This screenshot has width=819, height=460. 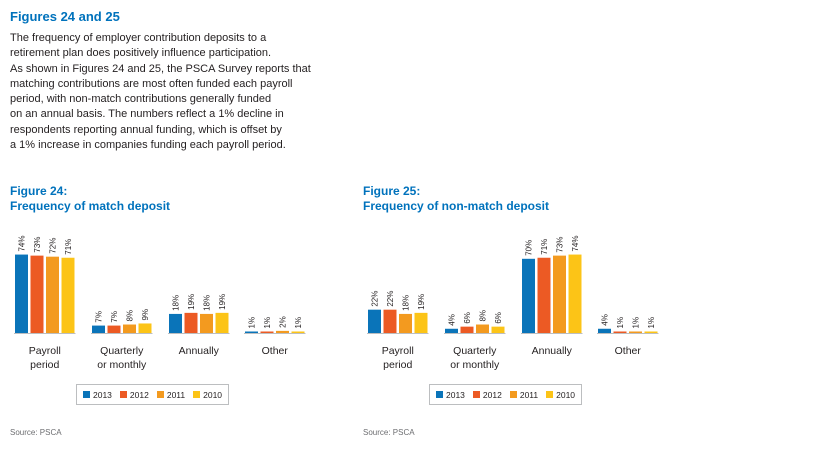 I want to click on legend-item: 2011, so click(x=171, y=394).